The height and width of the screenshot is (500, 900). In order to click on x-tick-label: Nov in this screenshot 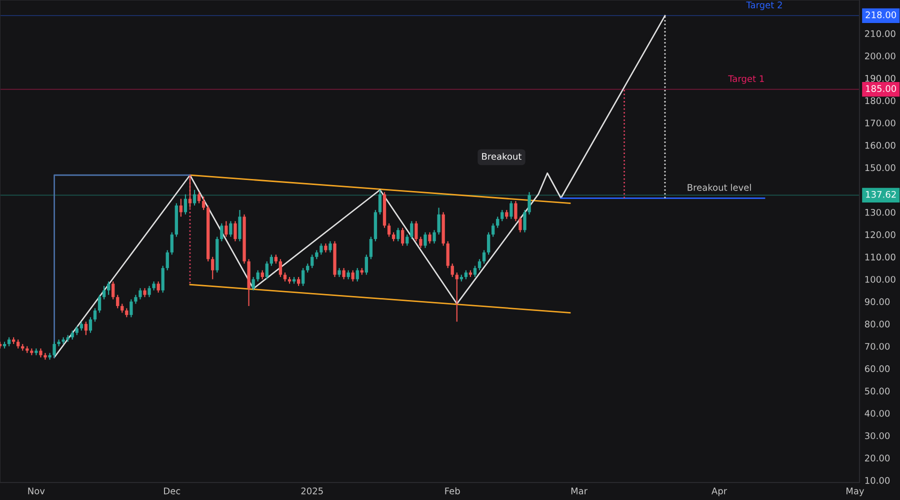, I will do `click(36, 491)`.